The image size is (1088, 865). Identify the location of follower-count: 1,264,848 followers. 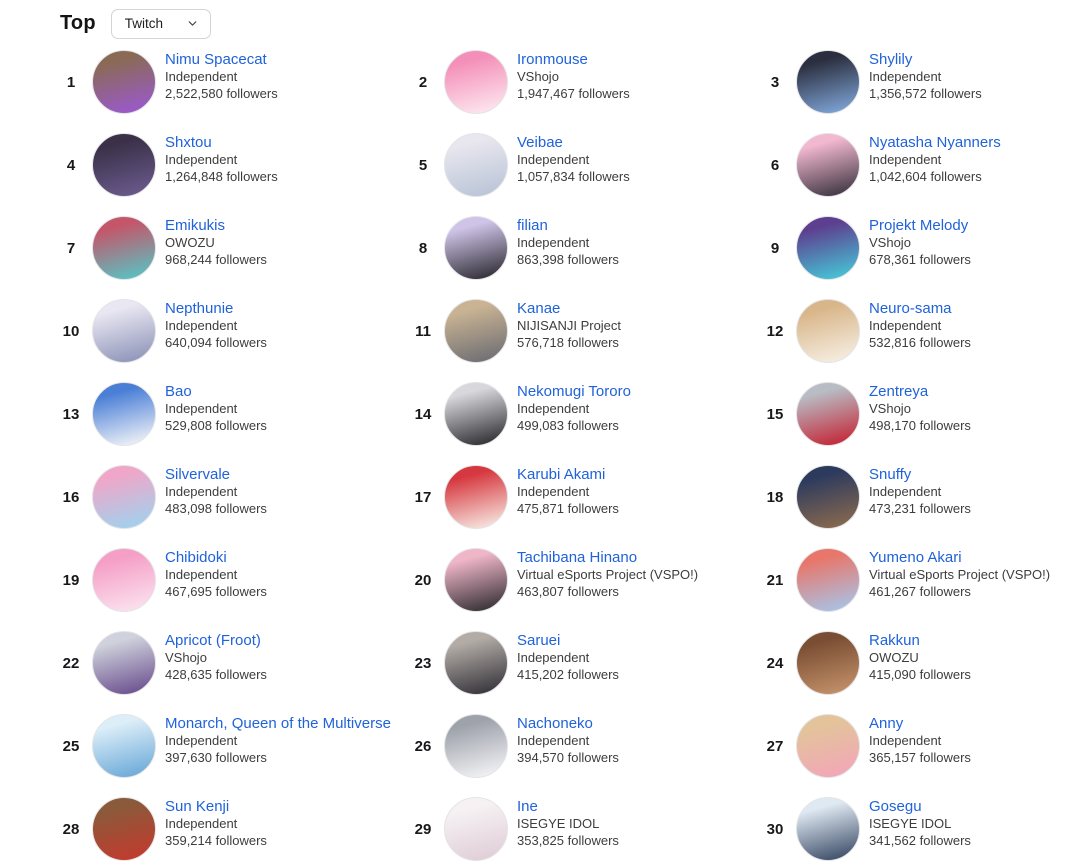
(221, 176).